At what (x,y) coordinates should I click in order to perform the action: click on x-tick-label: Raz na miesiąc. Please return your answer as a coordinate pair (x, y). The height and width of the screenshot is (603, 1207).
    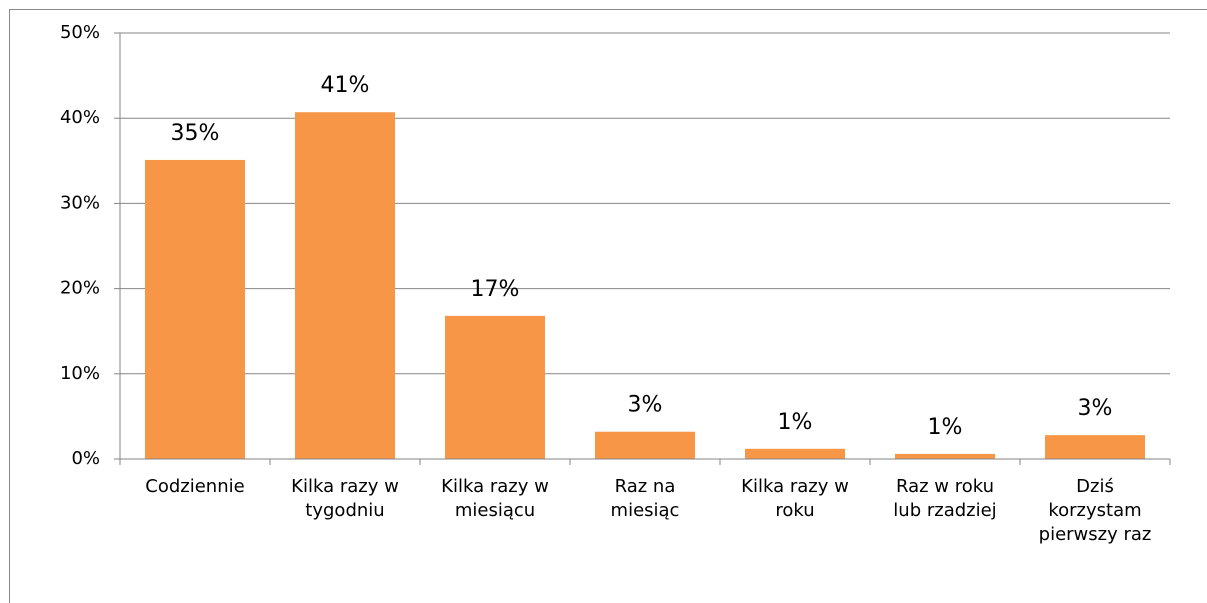
    Looking at the image, I should click on (645, 498).